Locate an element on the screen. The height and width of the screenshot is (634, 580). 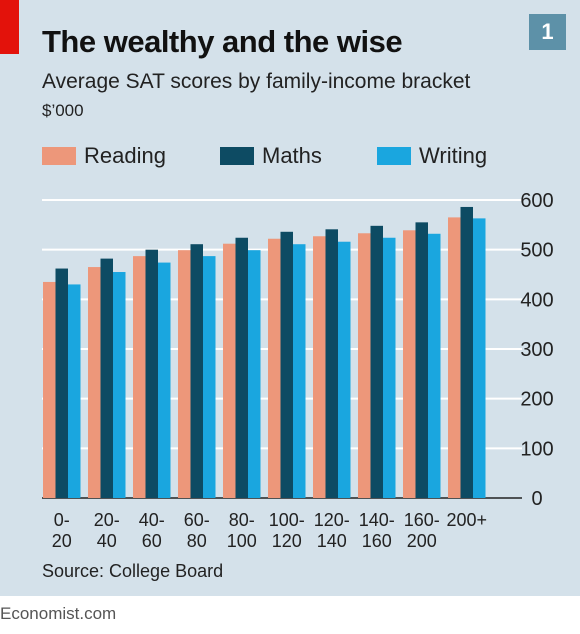
legend-item-maths: Maths is located at coordinates (271, 156).